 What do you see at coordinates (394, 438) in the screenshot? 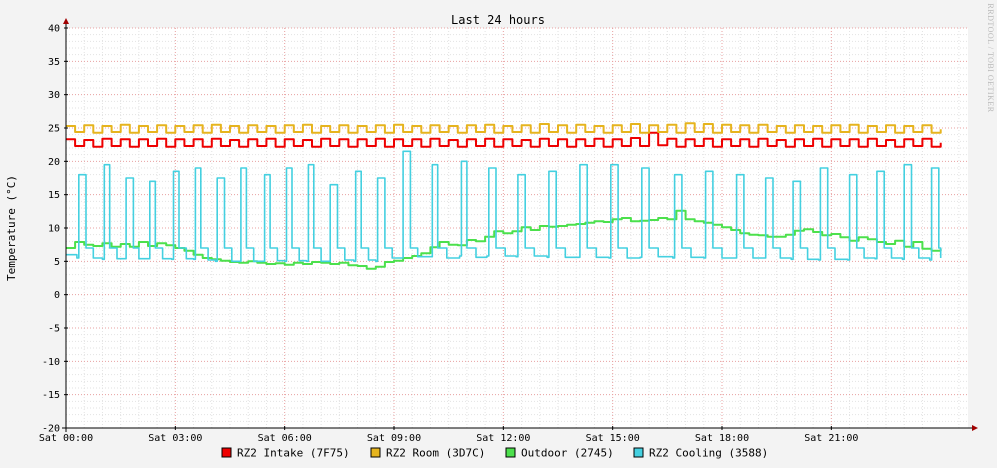
I see `x-tick-label: Sat 09:00` at bounding box center [394, 438].